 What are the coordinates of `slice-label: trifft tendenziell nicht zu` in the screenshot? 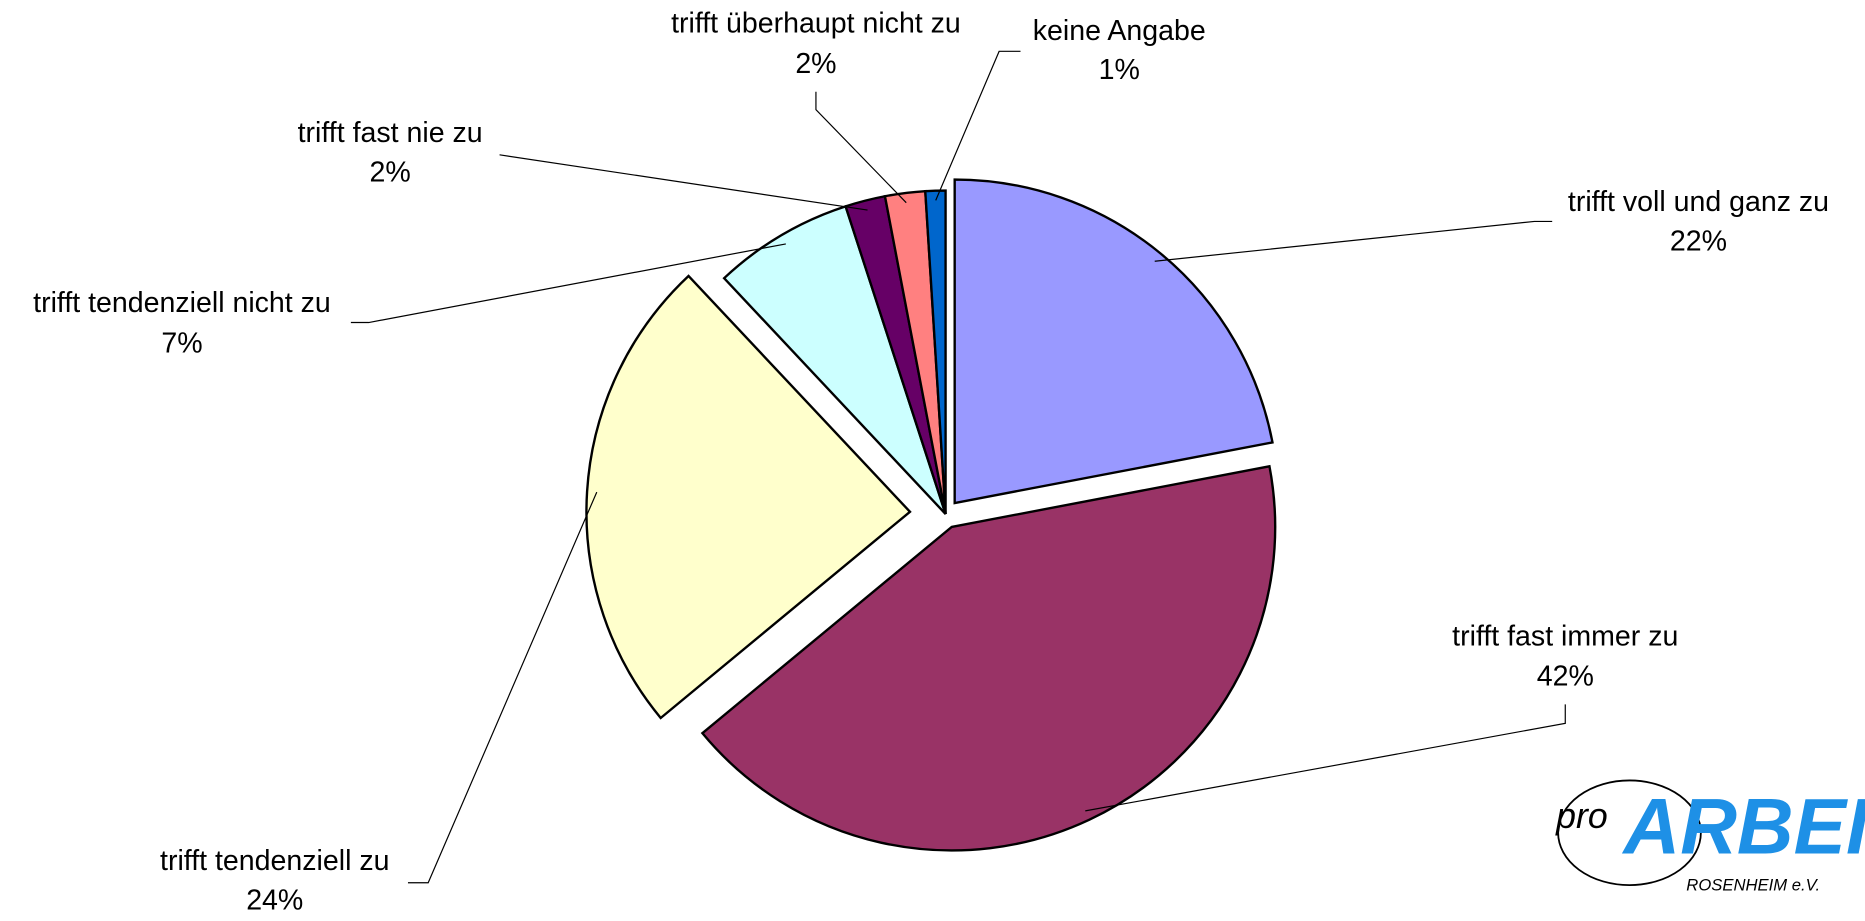 It's located at (182, 303).